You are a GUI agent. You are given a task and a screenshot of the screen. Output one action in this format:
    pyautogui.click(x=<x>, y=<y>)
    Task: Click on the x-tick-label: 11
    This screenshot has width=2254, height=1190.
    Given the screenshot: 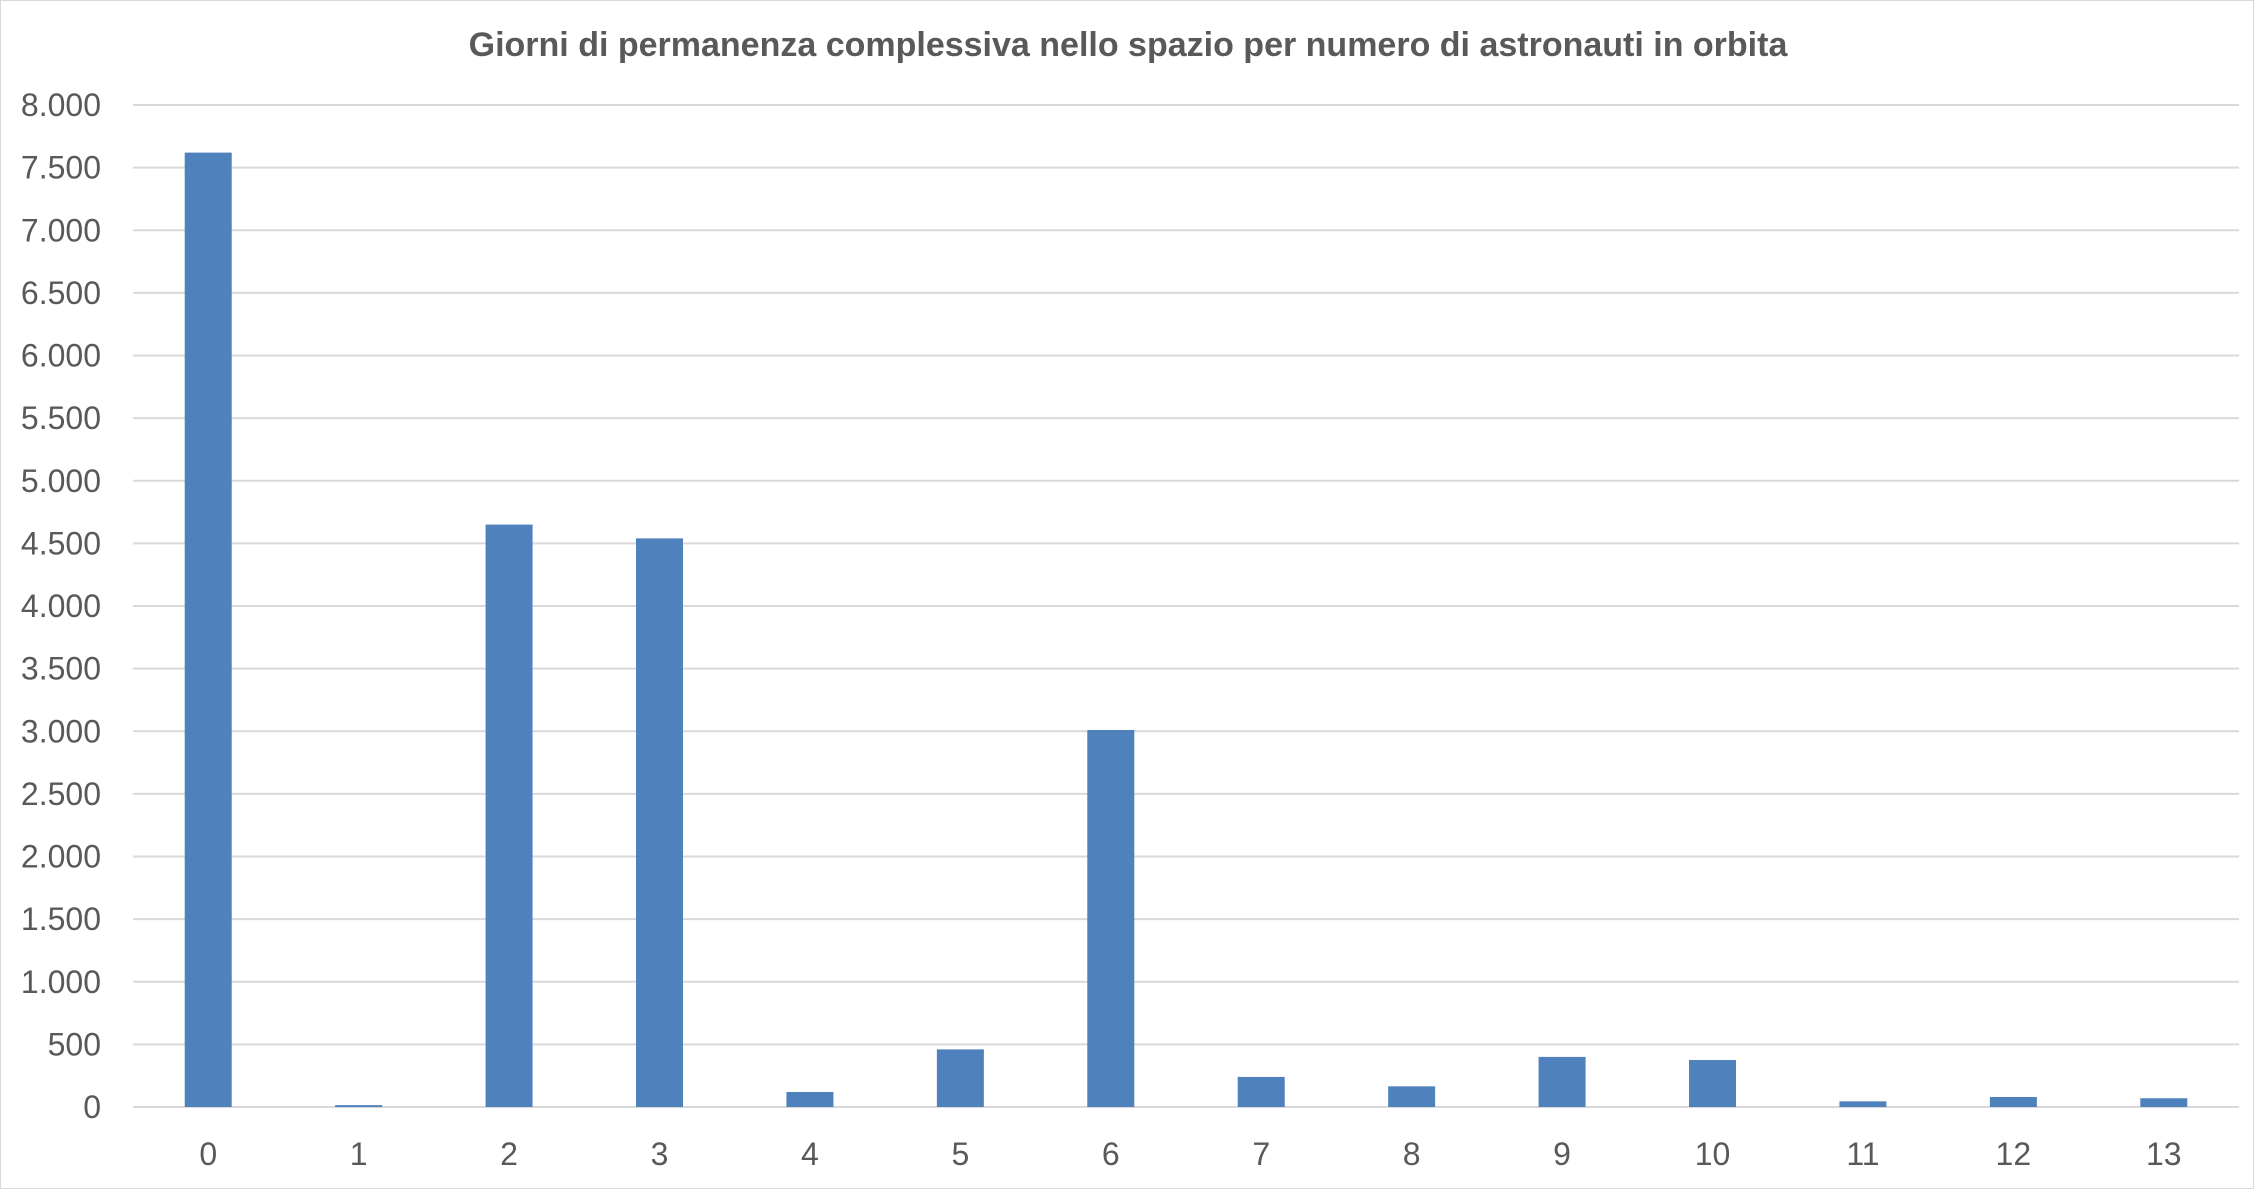 What is the action you would take?
    pyautogui.click(x=1862, y=1154)
    